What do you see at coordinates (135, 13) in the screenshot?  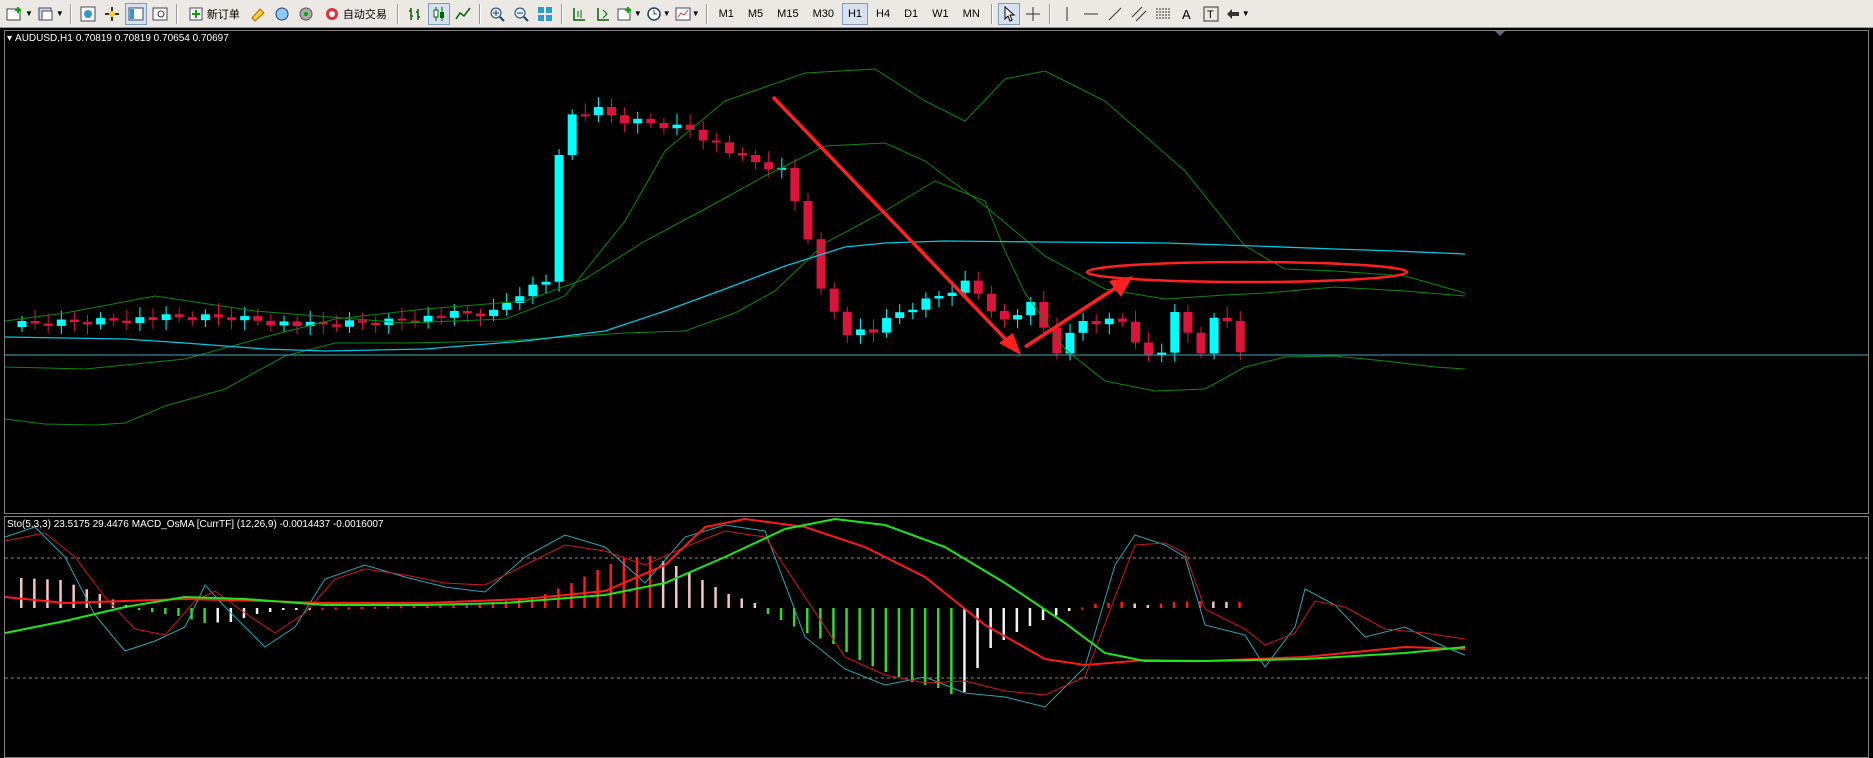 I see `data-window-icon` at bounding box center [135, 13].